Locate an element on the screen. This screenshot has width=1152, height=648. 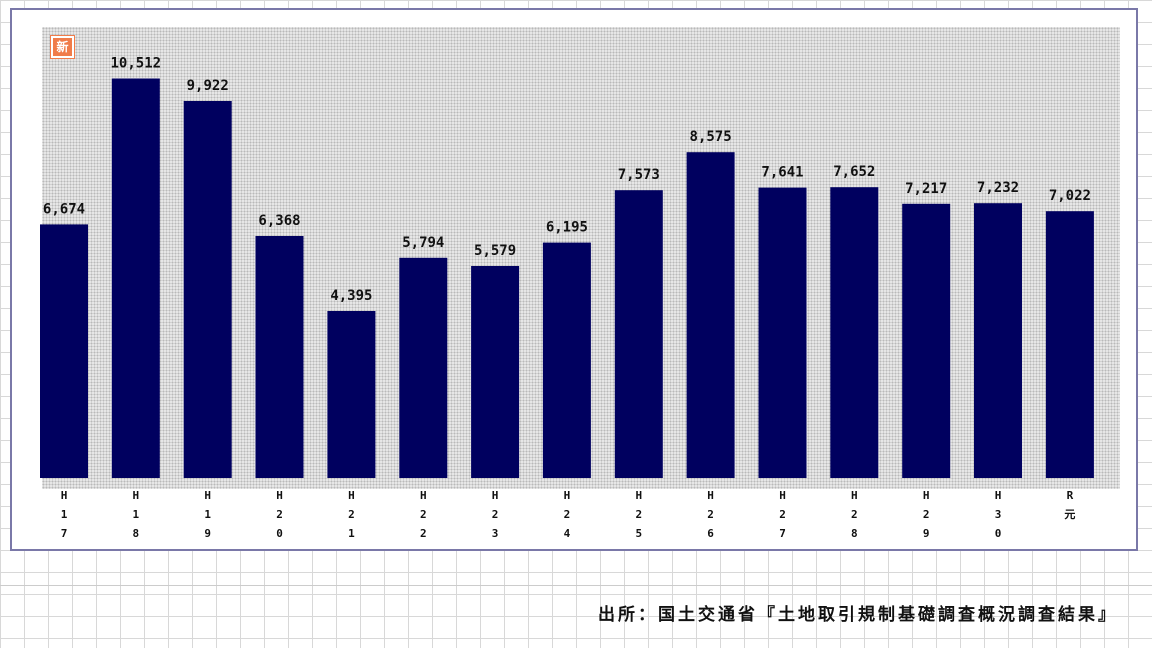
tick-label-H17: H 1 7 is located at coordinates (64, 514).